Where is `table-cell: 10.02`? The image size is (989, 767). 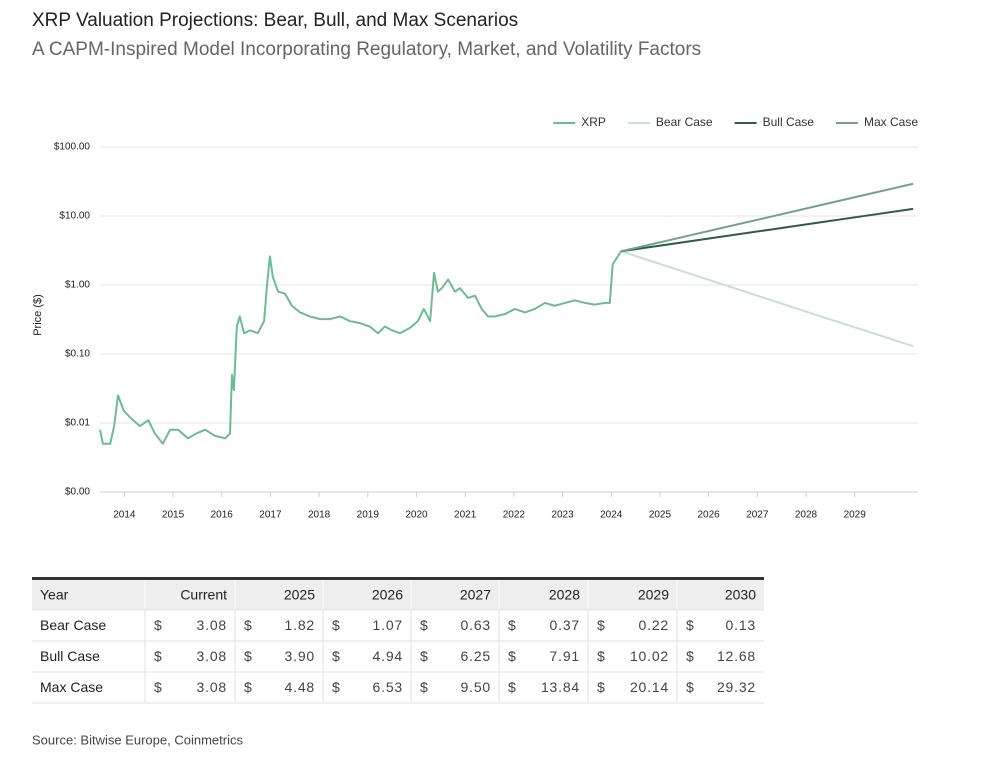 table-cell: 10.02 is located at coordinates (649, 656).